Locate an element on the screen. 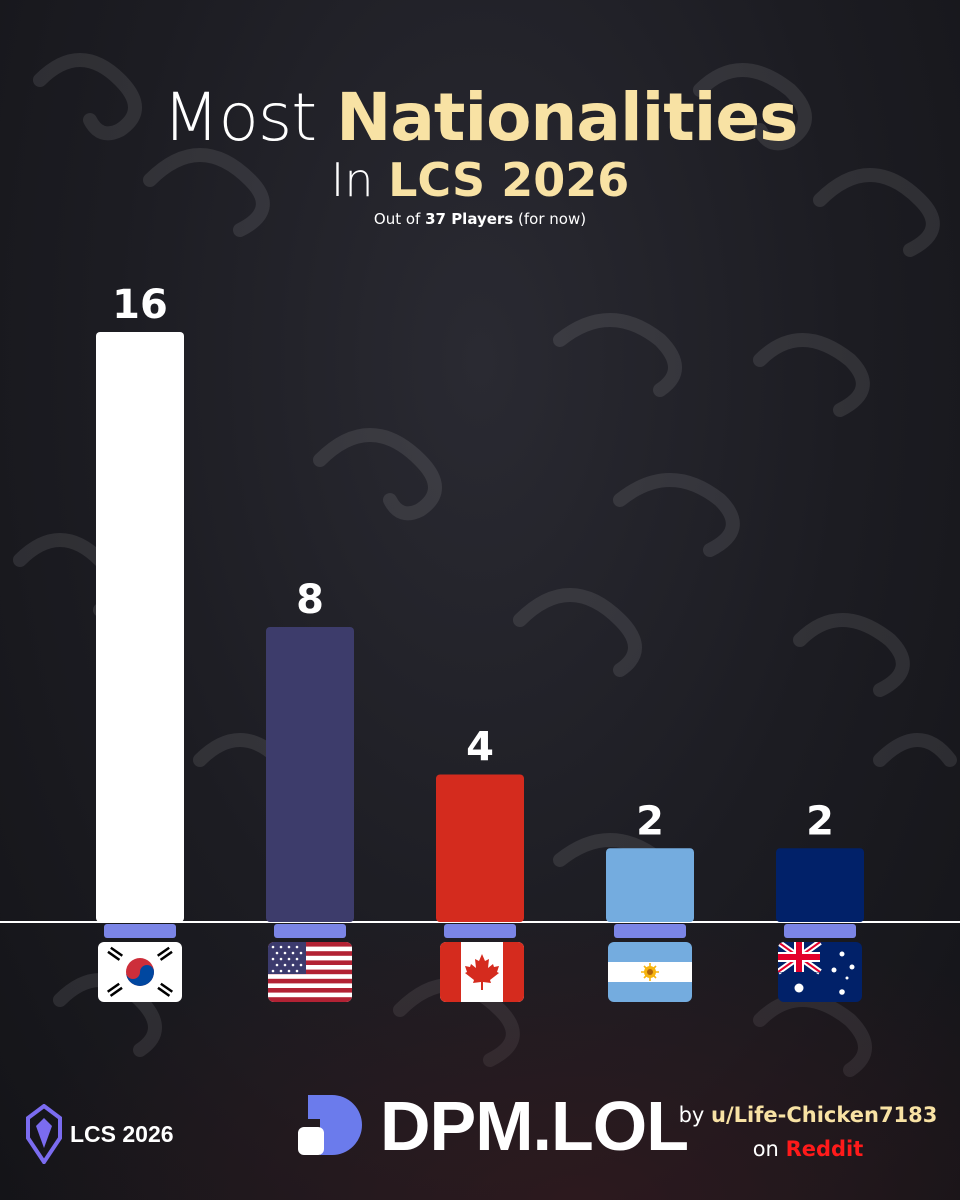 This screenshot has width=960, height=1200. title-most: Most is located at coordinates (240, 117).